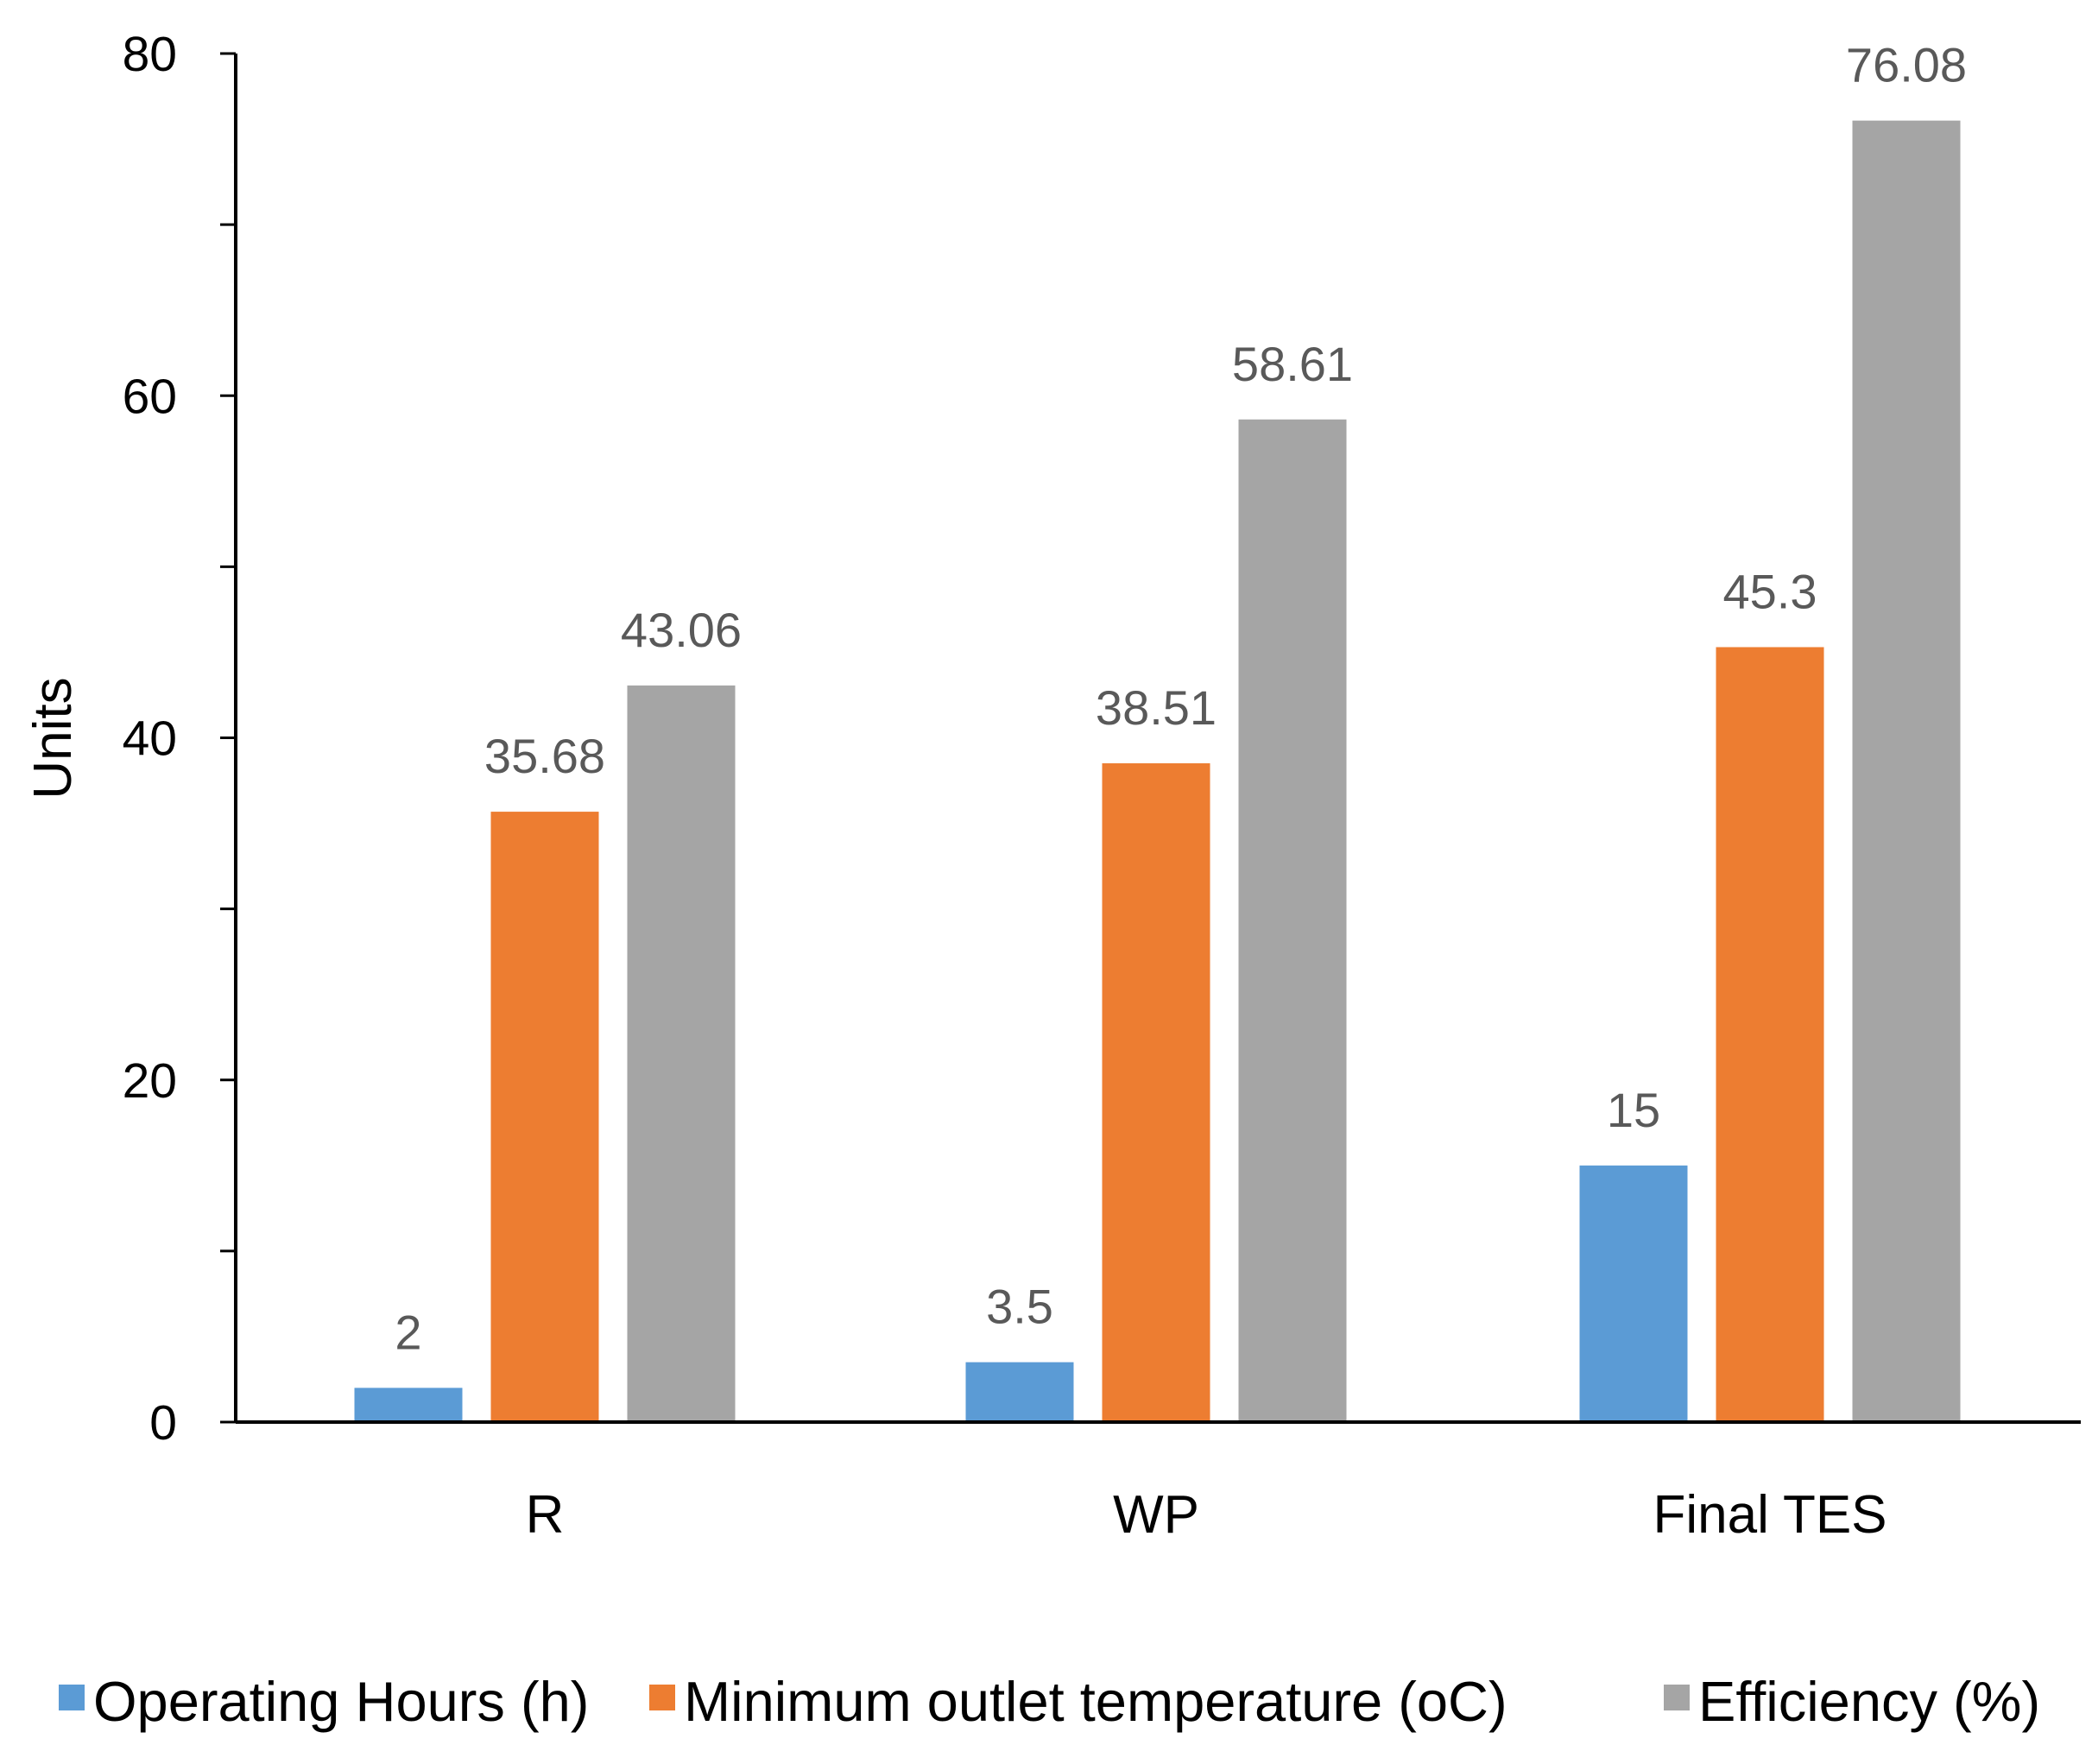 This screenshot has width=2092, height=1764. What do you see at coordinates (179, 739) in the screenshot?
I see `y-axis-ticks: 0 20 40 60 80` at bounding box center [179, 739].